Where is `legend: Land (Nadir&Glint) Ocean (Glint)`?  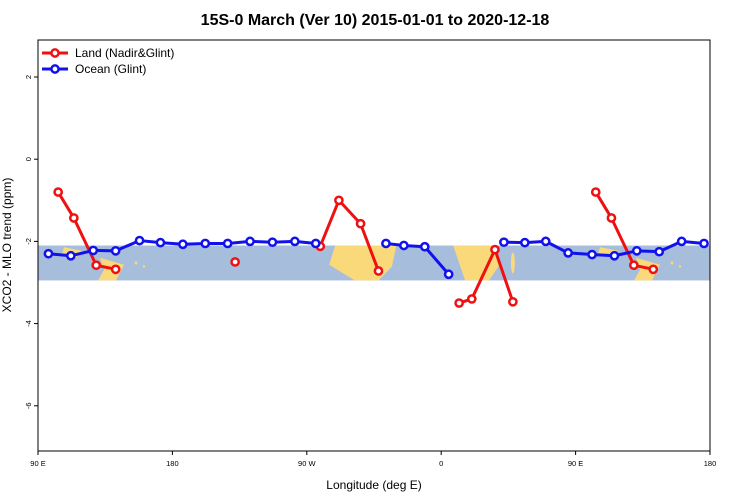
legend: Land (Nadir&Glint) Ocean (Glint) is located at coordinates (108, 61).